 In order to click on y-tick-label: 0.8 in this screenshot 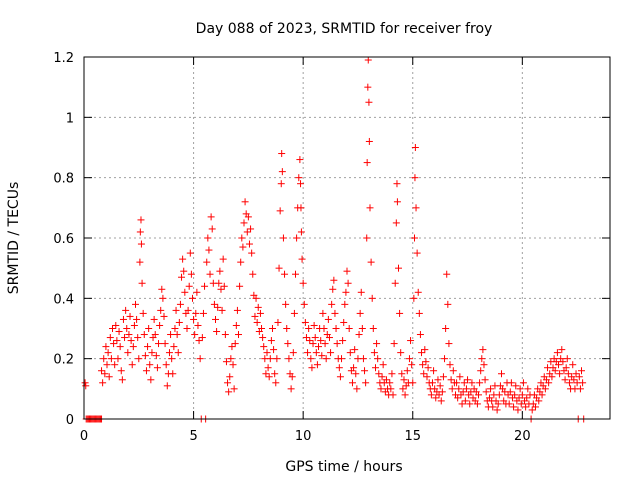, I will do `click(63, 179)`.